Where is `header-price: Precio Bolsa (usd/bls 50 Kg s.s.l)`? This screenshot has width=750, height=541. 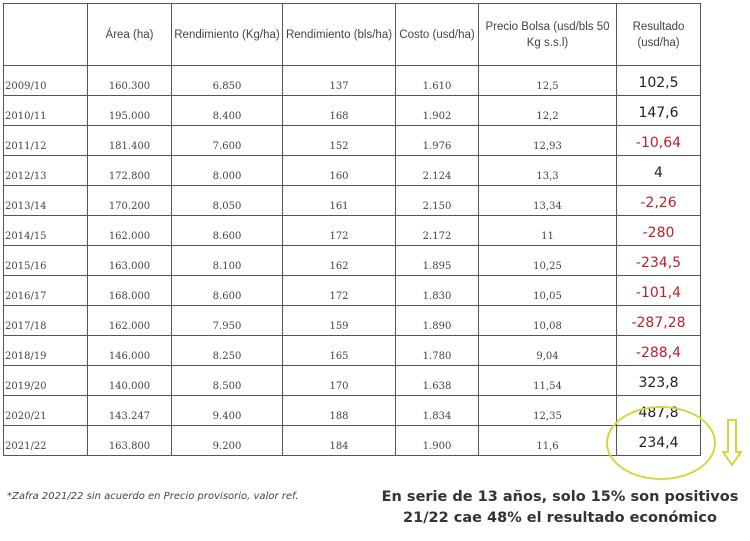
header-price: Precio Bolsa (usd/bls 50 Kg s.s.l) is located at coordinates (547, 34).